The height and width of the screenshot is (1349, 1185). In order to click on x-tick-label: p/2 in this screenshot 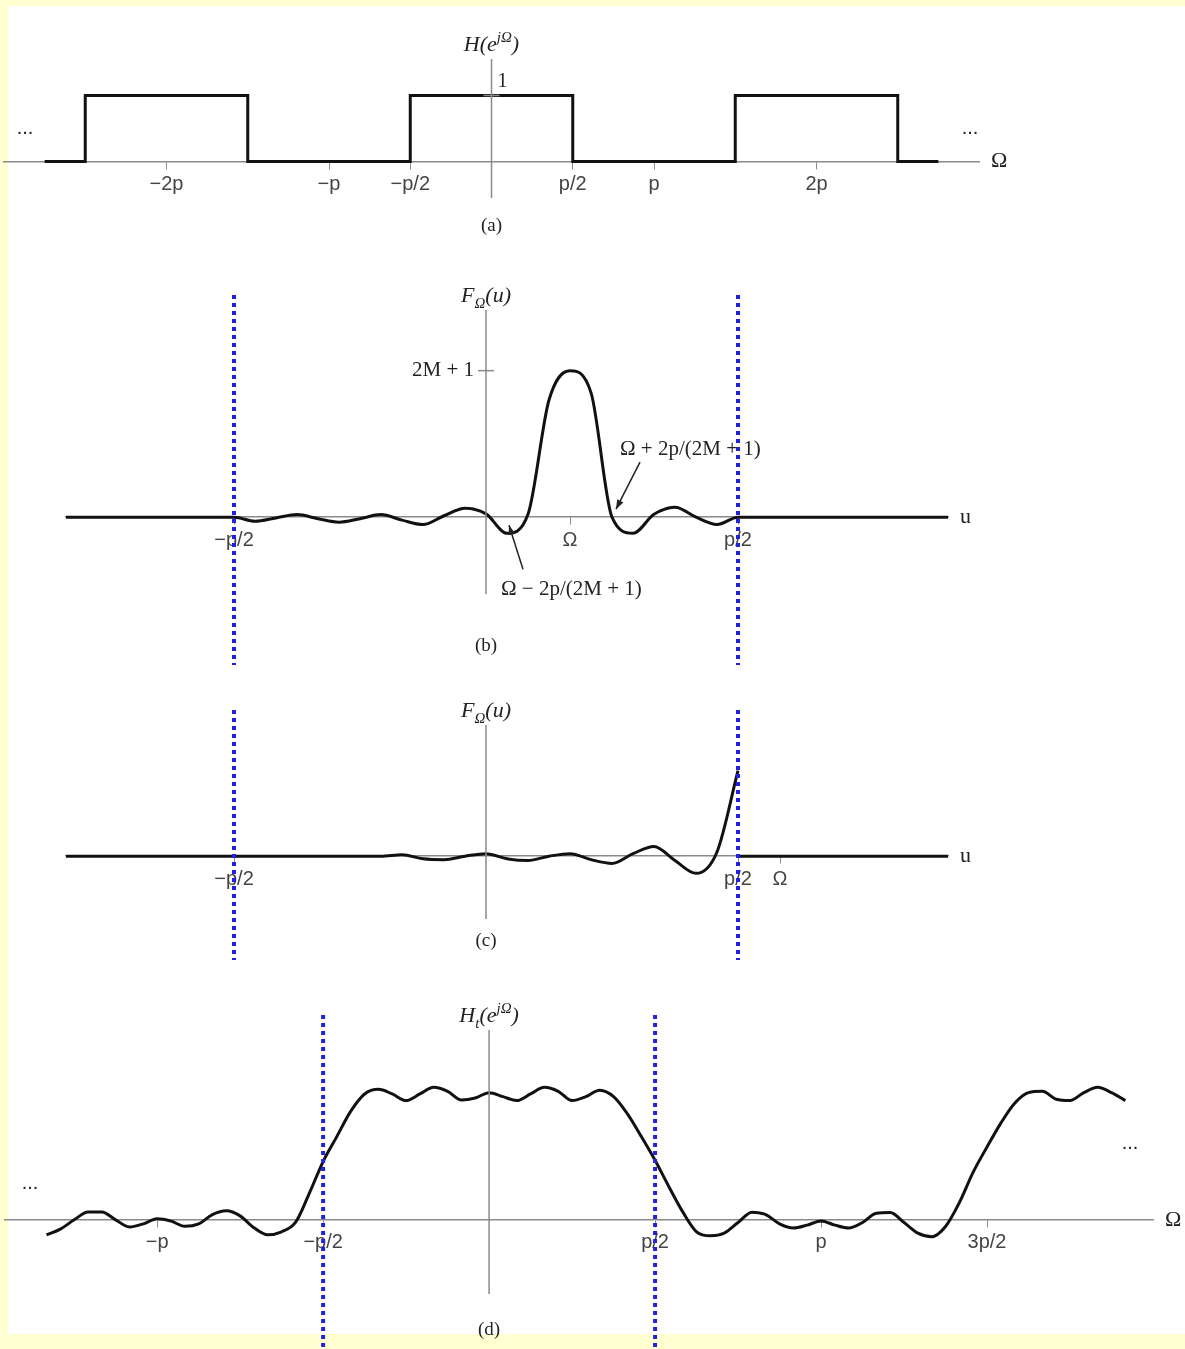, I will do `click(572, 183)`.